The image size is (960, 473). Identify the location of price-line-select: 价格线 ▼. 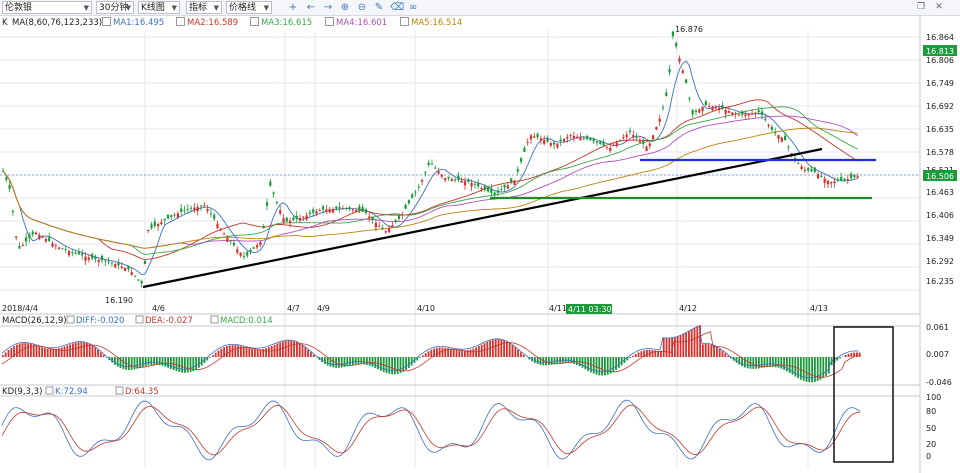
(249, 7).